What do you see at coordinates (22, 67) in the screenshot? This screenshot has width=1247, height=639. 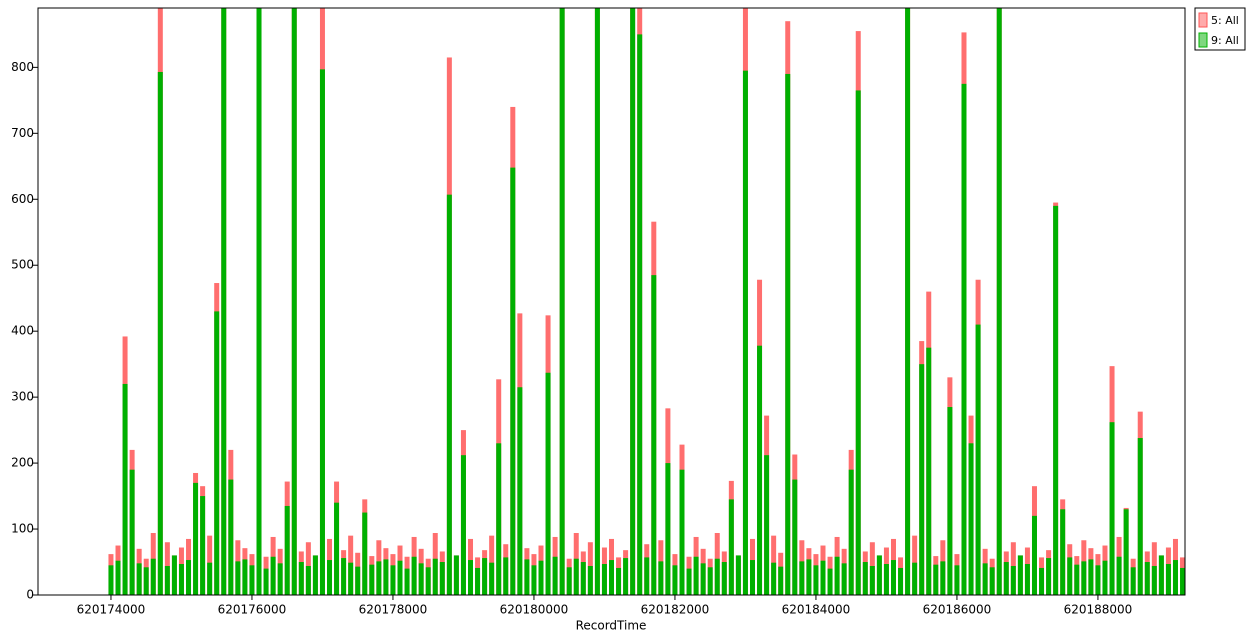 I see `y-tick-label: 800` at bounding box center [22, 67].